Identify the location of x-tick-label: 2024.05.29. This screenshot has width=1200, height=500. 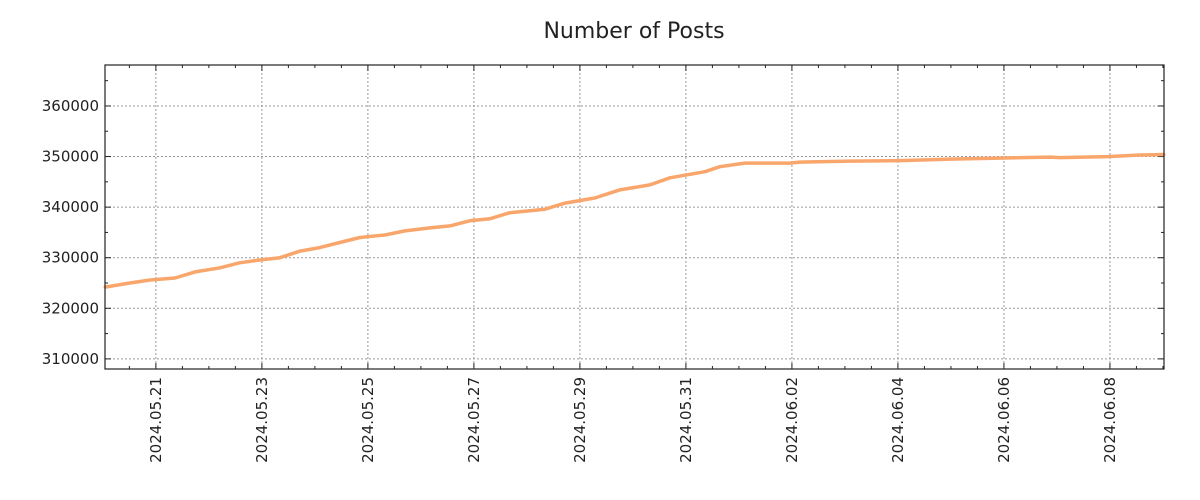
(580, 420).